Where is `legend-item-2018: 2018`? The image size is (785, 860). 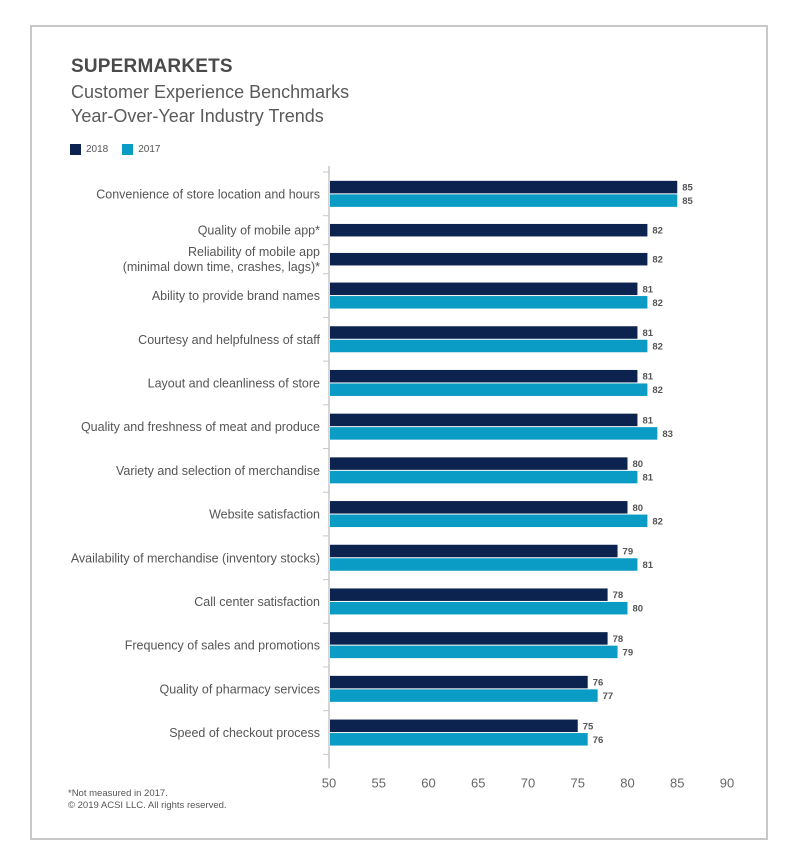
legend-item-2018: 2018 is located at coordinates (89, 149).